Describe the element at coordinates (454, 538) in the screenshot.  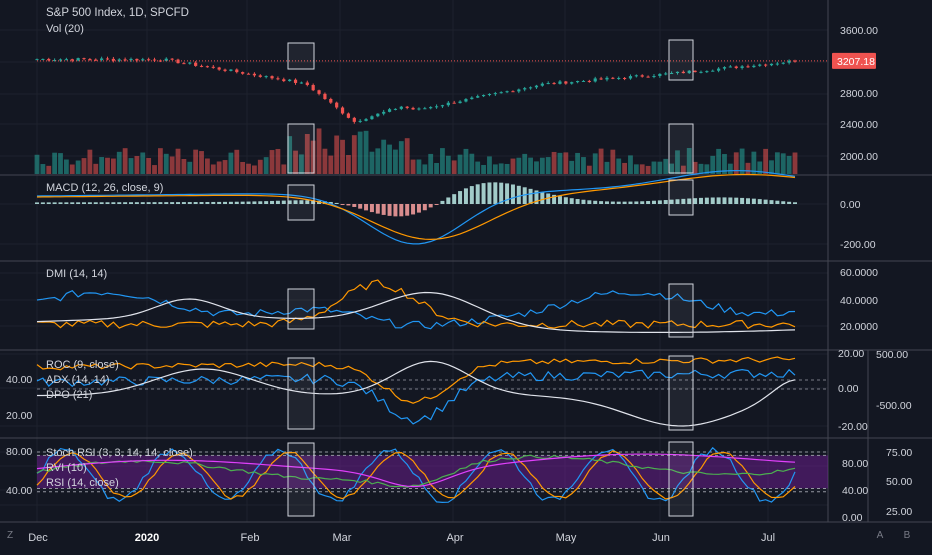
I see `x-tick-label: Apr` at that location.